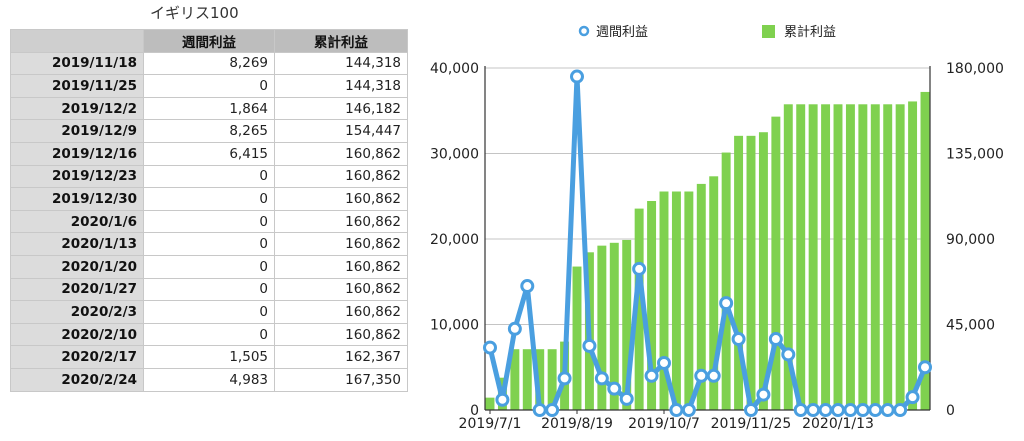 This screenshot has width=1024, height=441. Describe the element at coordinates (209, 221) in the screenshot. I see `table-row: 2020/1/6 0 160,862` at that location.